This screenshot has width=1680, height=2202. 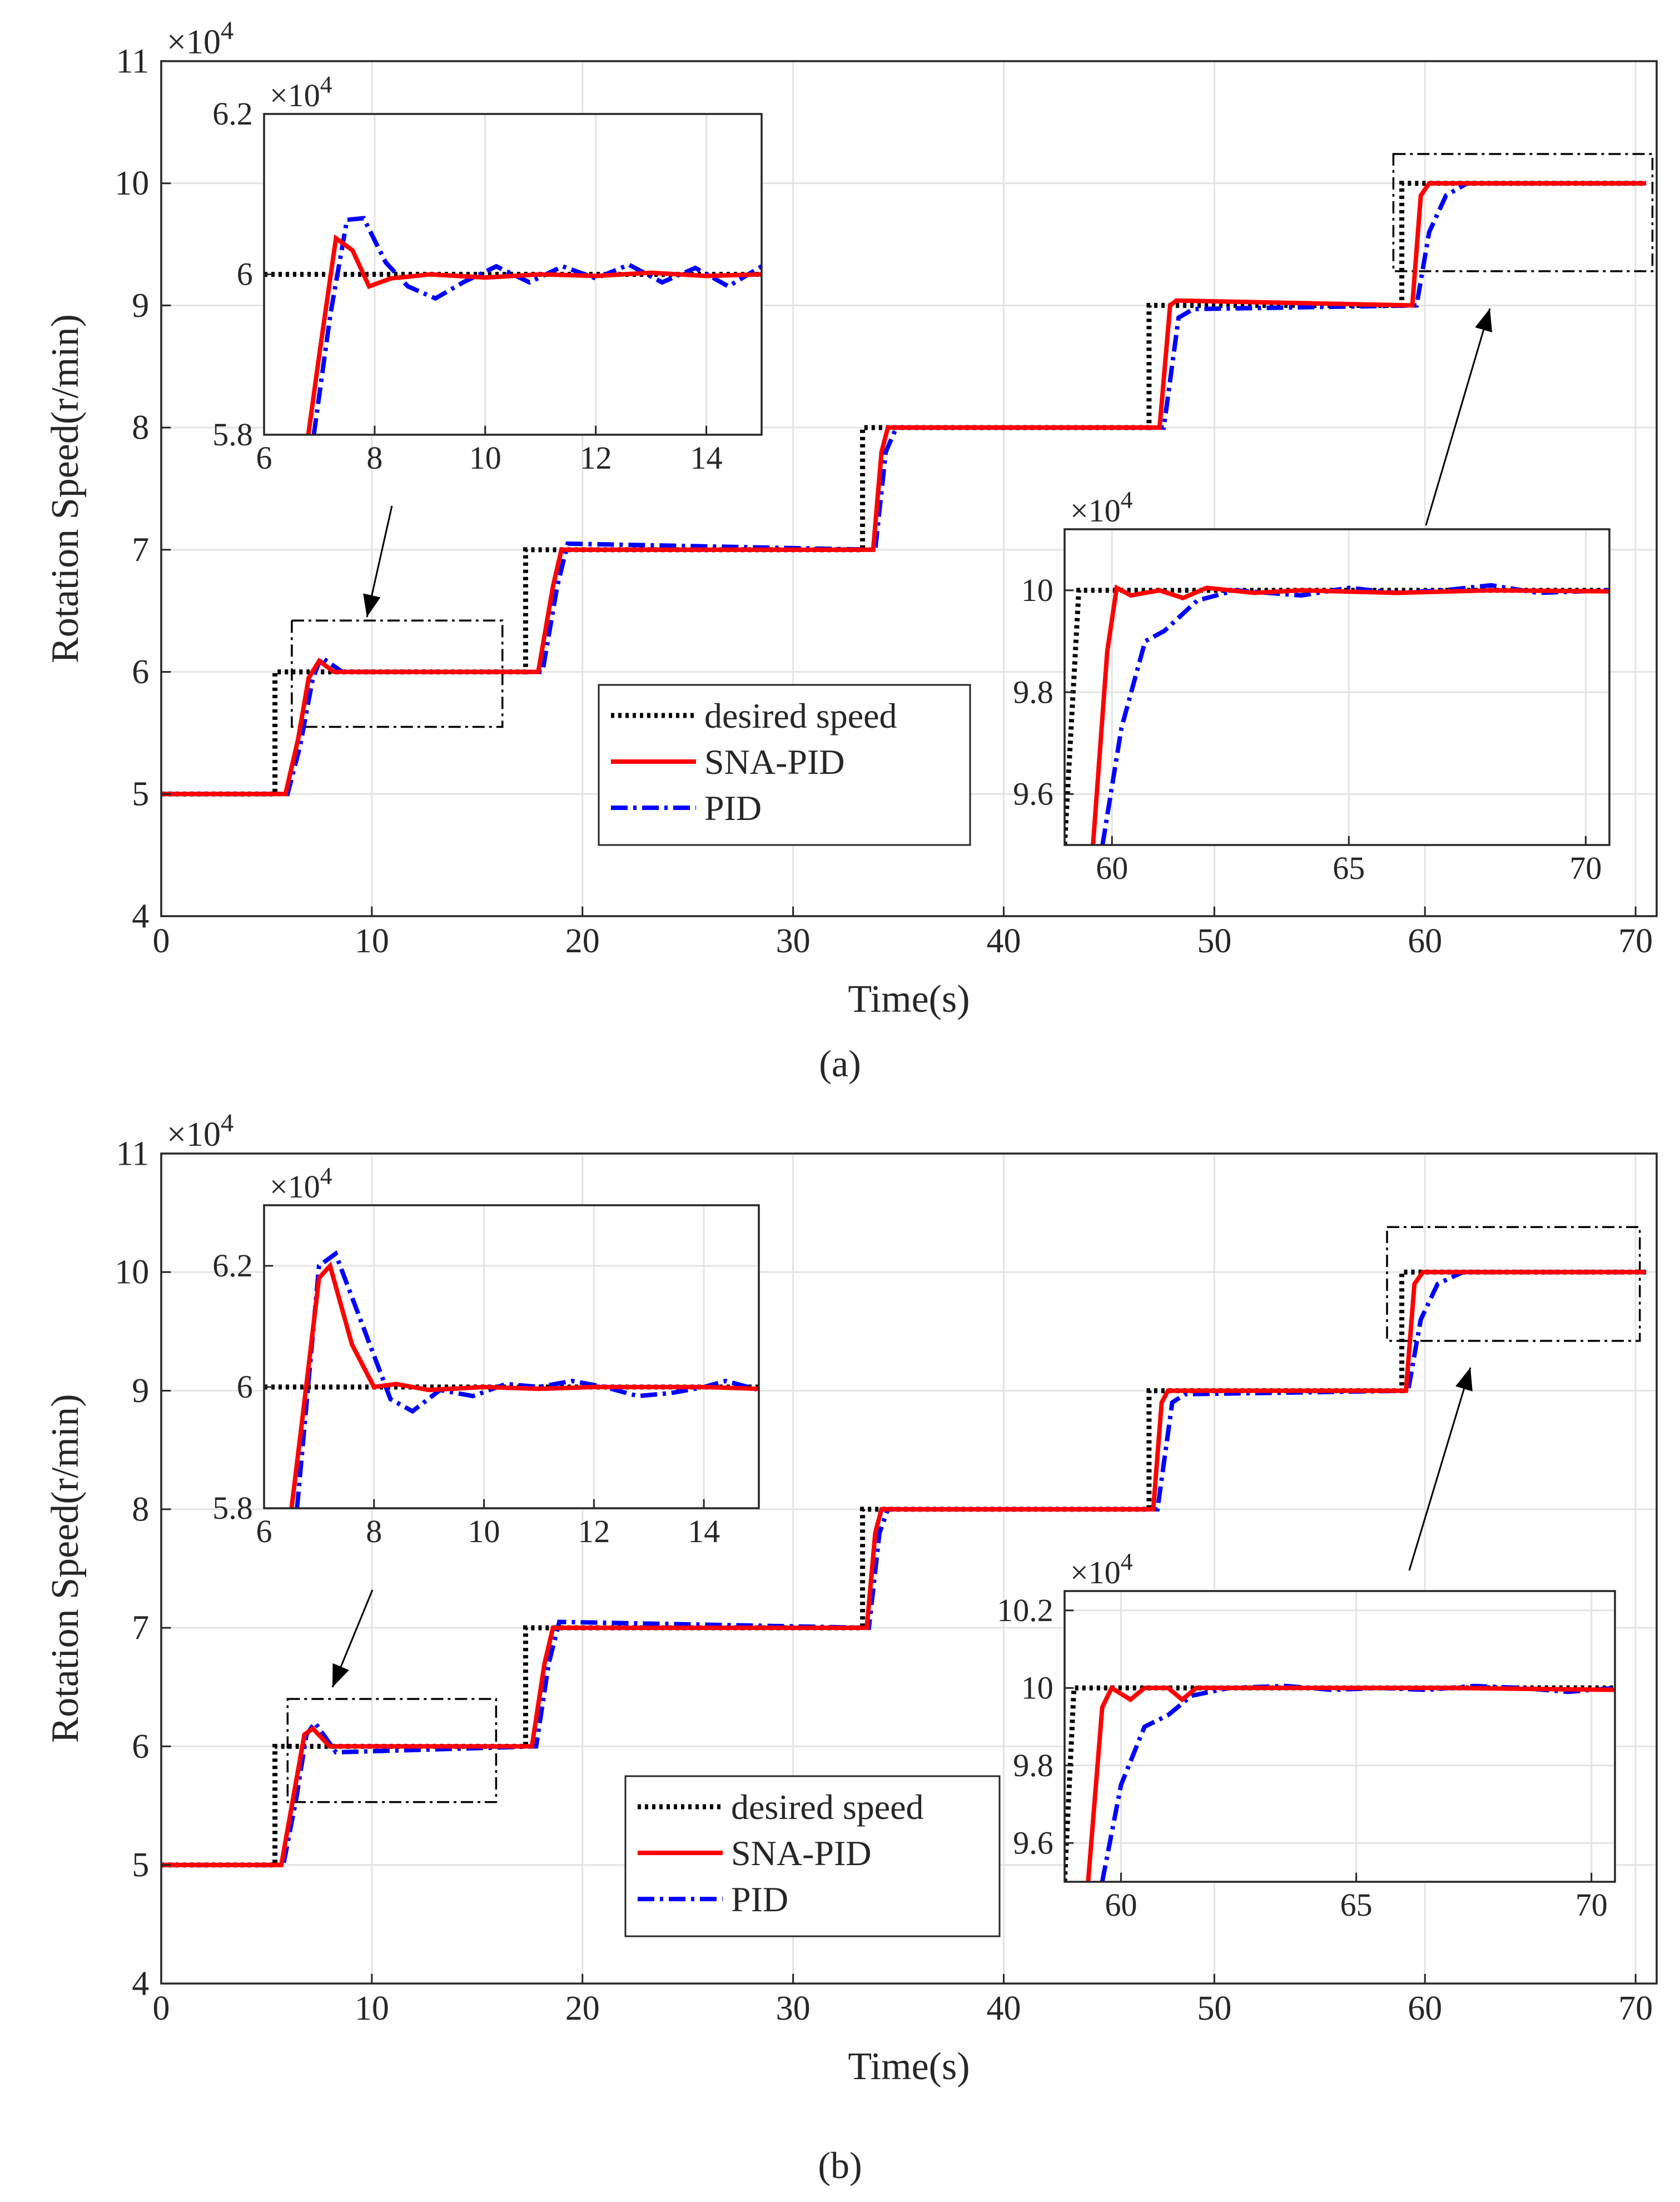 I want to click on panel1-inset1-plot-area, so click(x=1340, y=1736).